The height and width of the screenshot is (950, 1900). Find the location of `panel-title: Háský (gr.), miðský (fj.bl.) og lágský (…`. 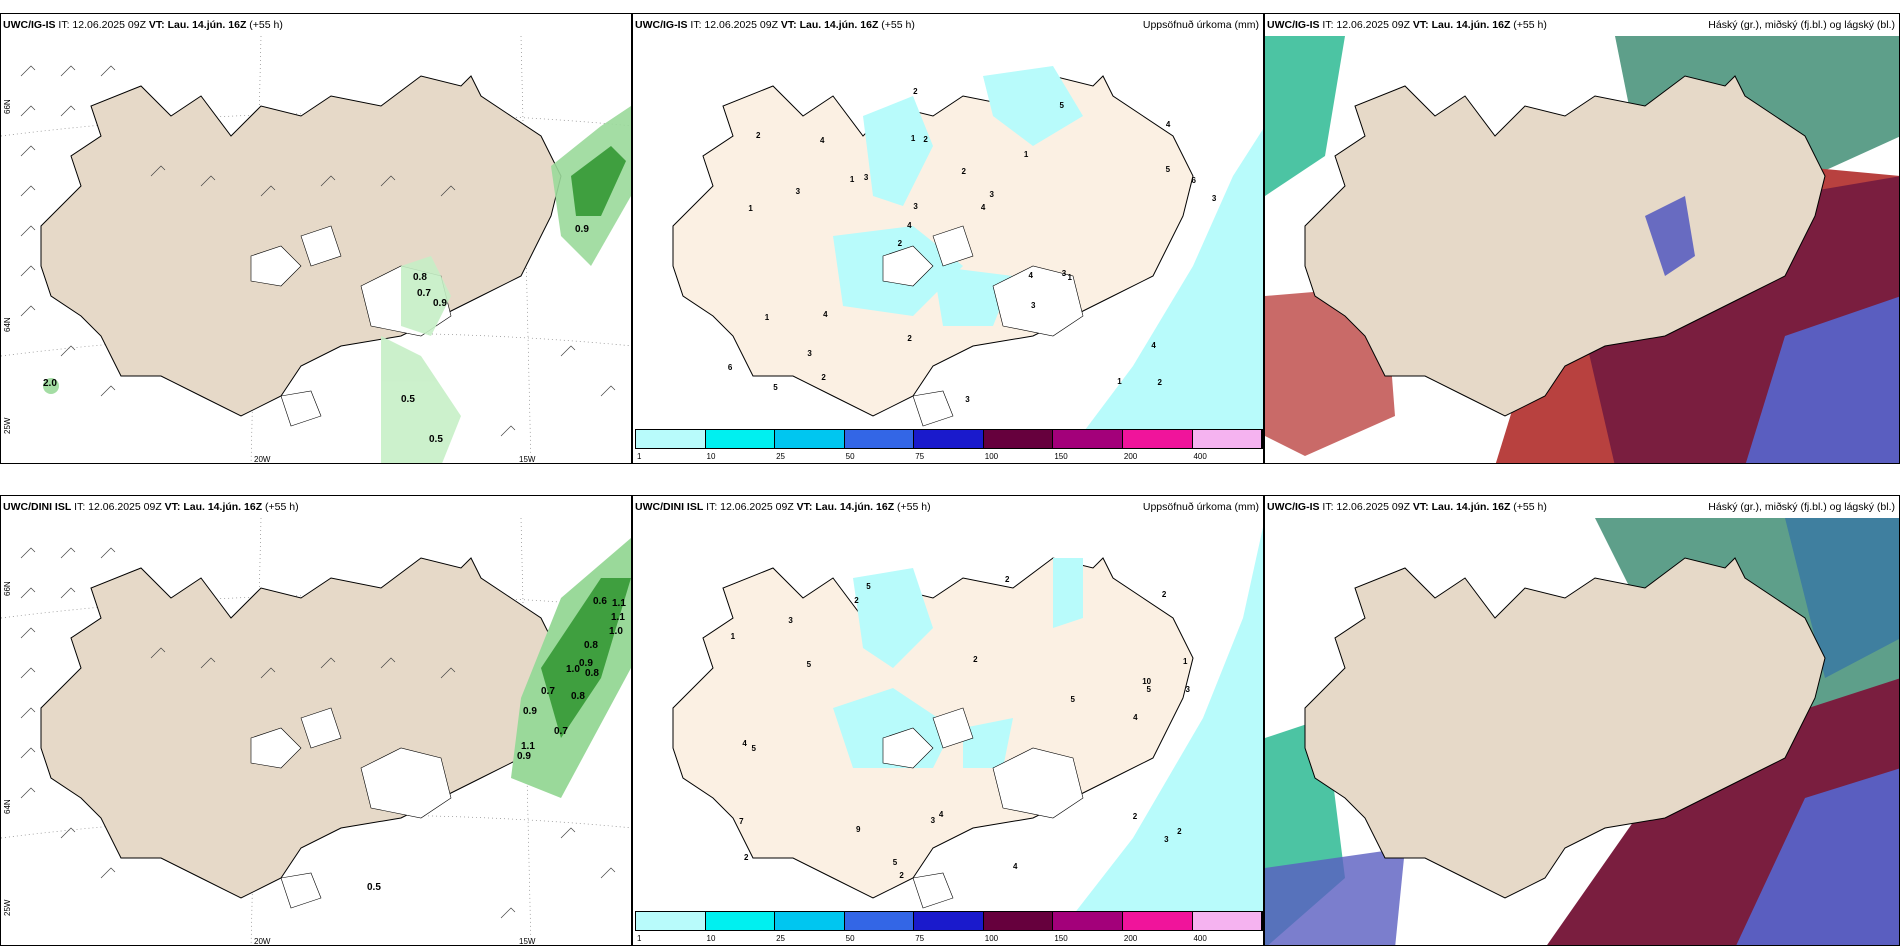

panel-title: Háský (gr.), miðský (fj.bl.) og lágský (… is located at coordinates (1801, 507).